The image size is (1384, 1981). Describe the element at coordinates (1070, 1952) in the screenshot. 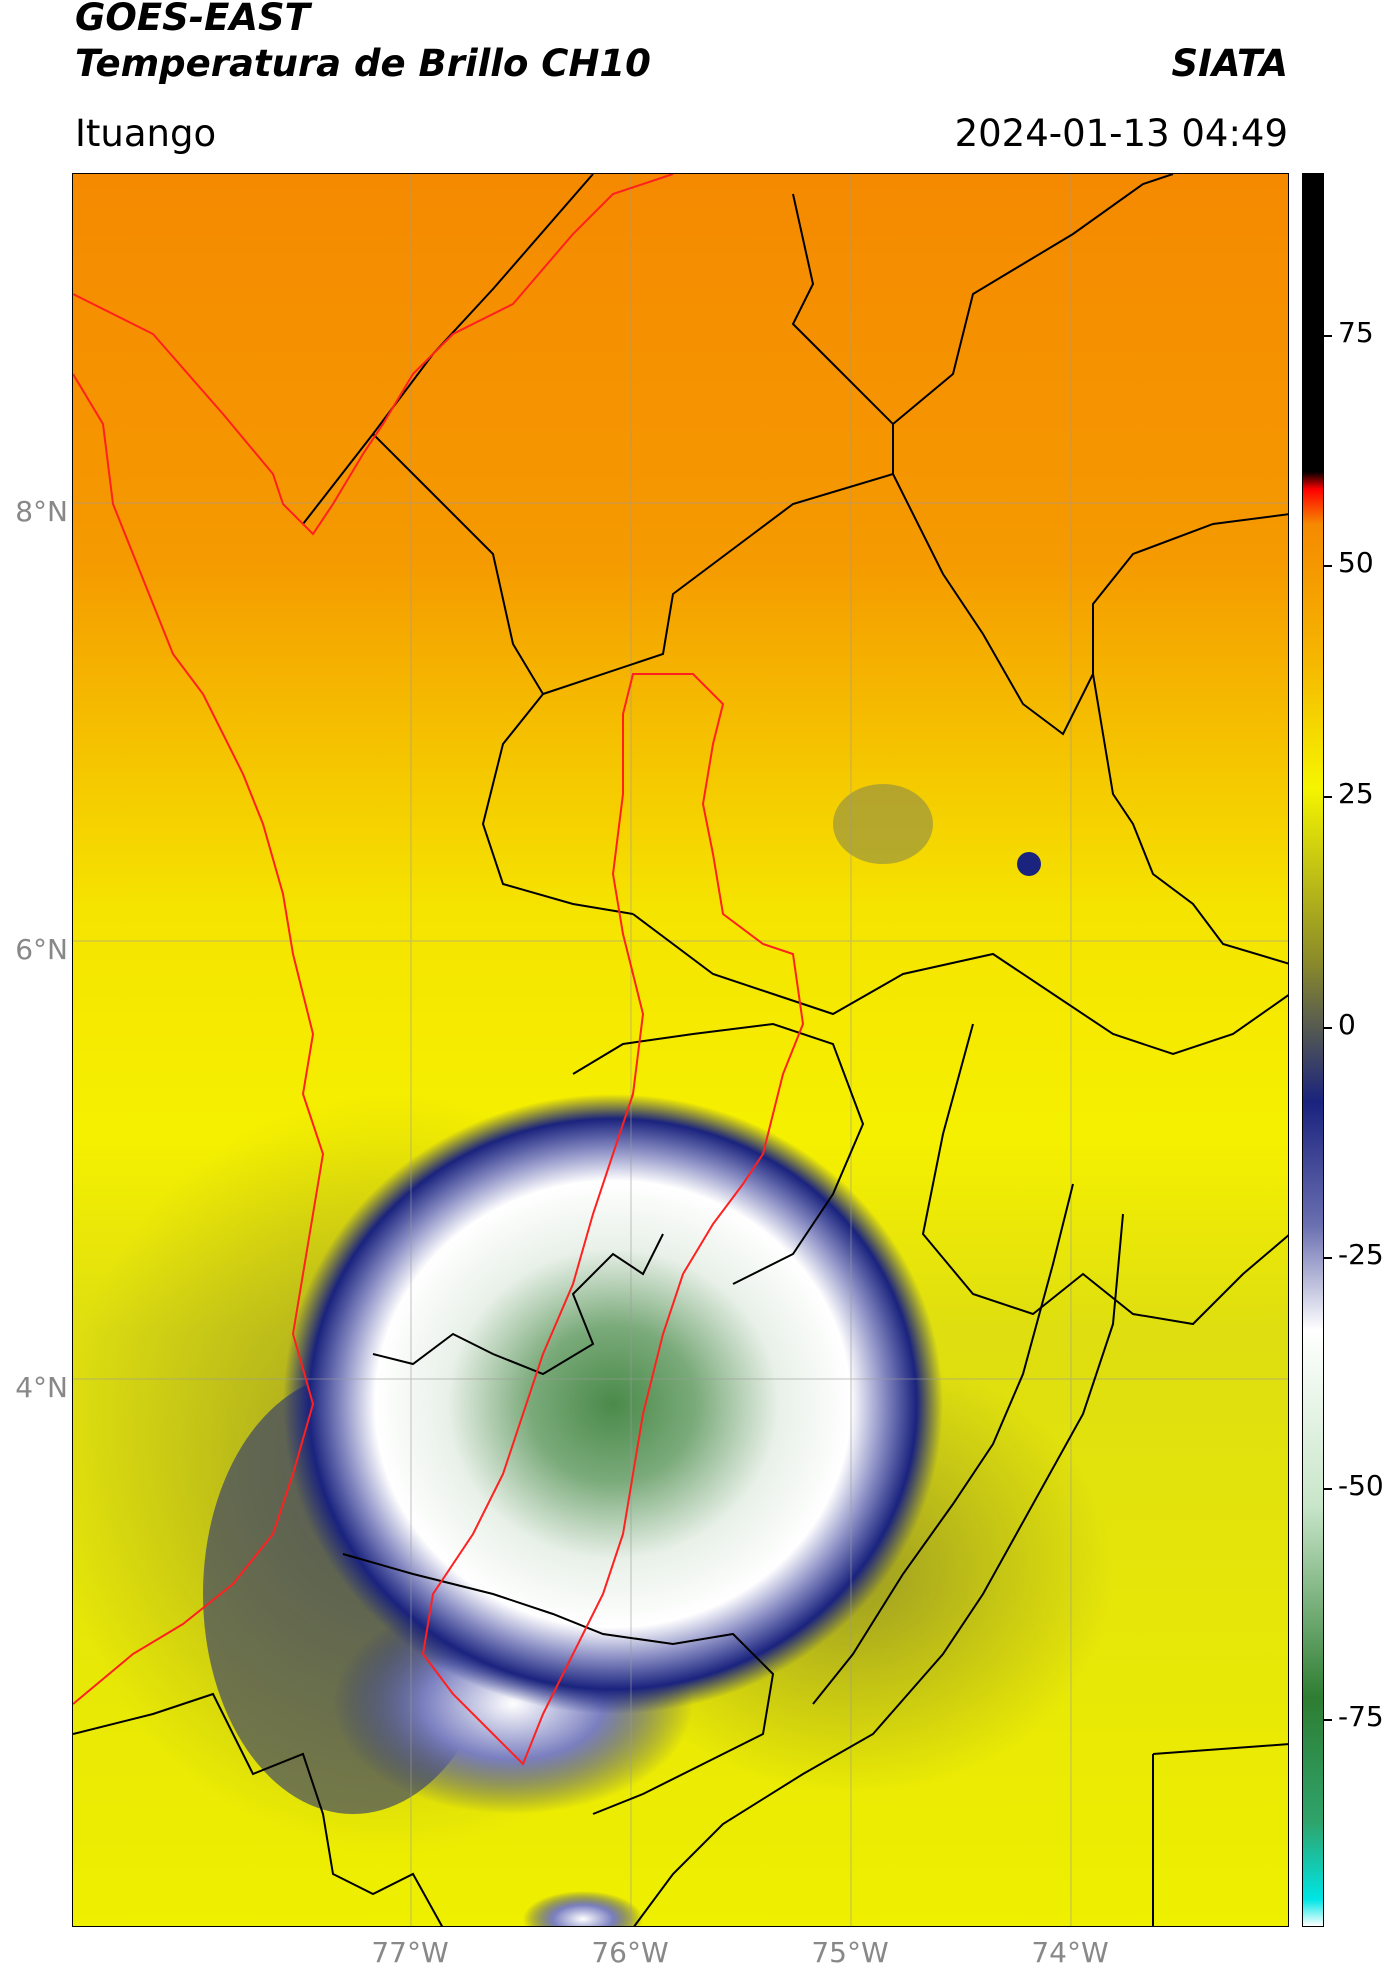

I see `lon-label-74w: 74°W` at that location.